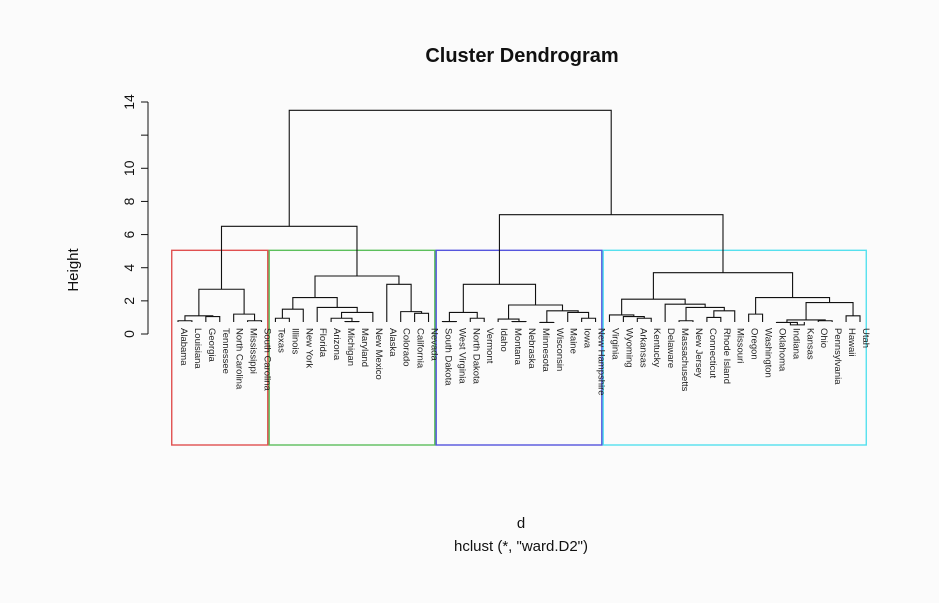 Image resolution: width=939 pixels, height=603 pixels. I want to click on leaf-label: Rhode Island, so click(726, 356).